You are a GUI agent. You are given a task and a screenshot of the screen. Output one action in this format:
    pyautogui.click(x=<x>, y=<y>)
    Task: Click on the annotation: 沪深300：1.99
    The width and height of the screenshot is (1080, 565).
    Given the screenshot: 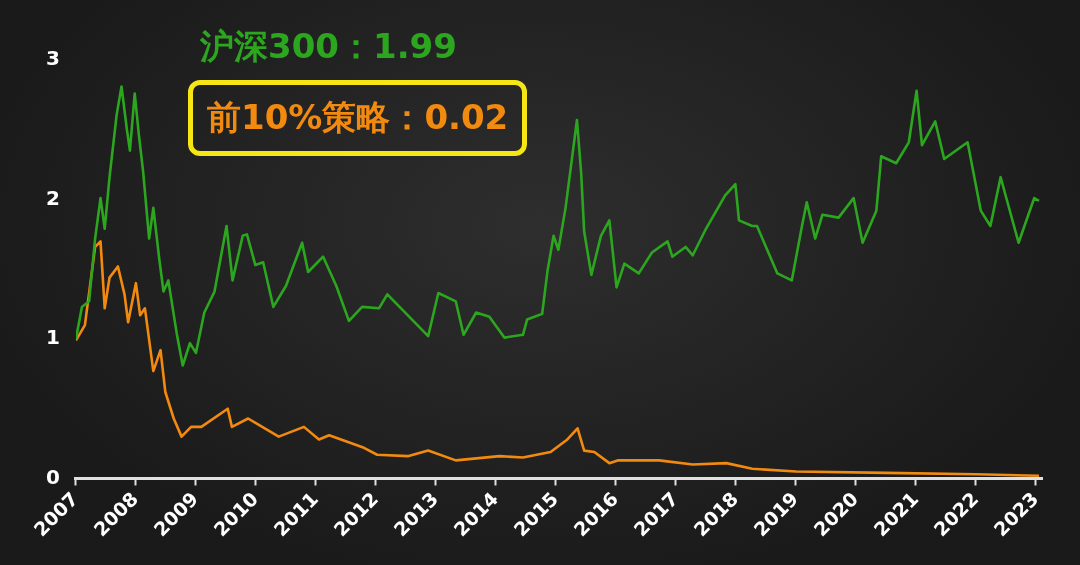 What is the action you would take?
    pyautogui.click(x=328, y=46)
    